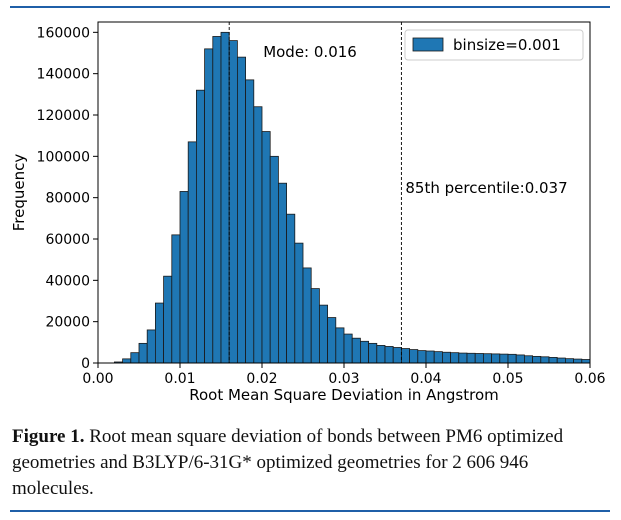 Image resolution: width=621 pixels, height=520 pixels. Describe the element at coordinates (425, 379) in the screenshot. I see `x-tick-label: 0.04` at that location.